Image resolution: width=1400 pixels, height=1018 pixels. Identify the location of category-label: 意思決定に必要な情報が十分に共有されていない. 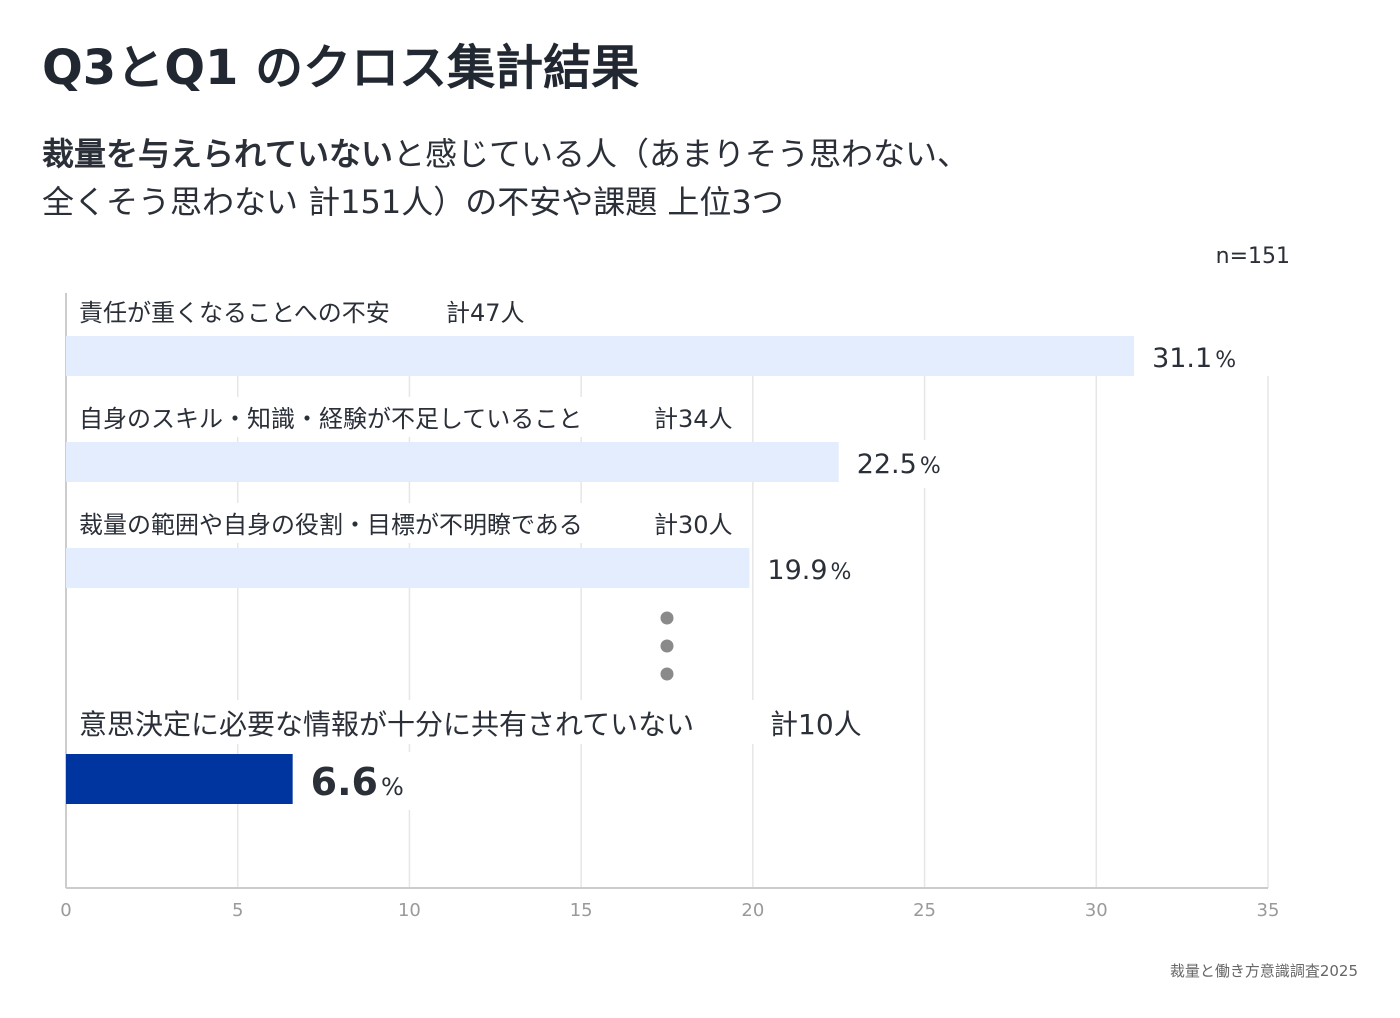
(386, 724).